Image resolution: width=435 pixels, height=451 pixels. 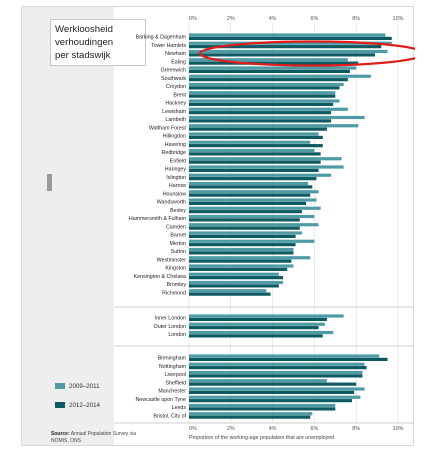 I want to click on x-tick-label-top: 4%, so click(x=273, y=19).